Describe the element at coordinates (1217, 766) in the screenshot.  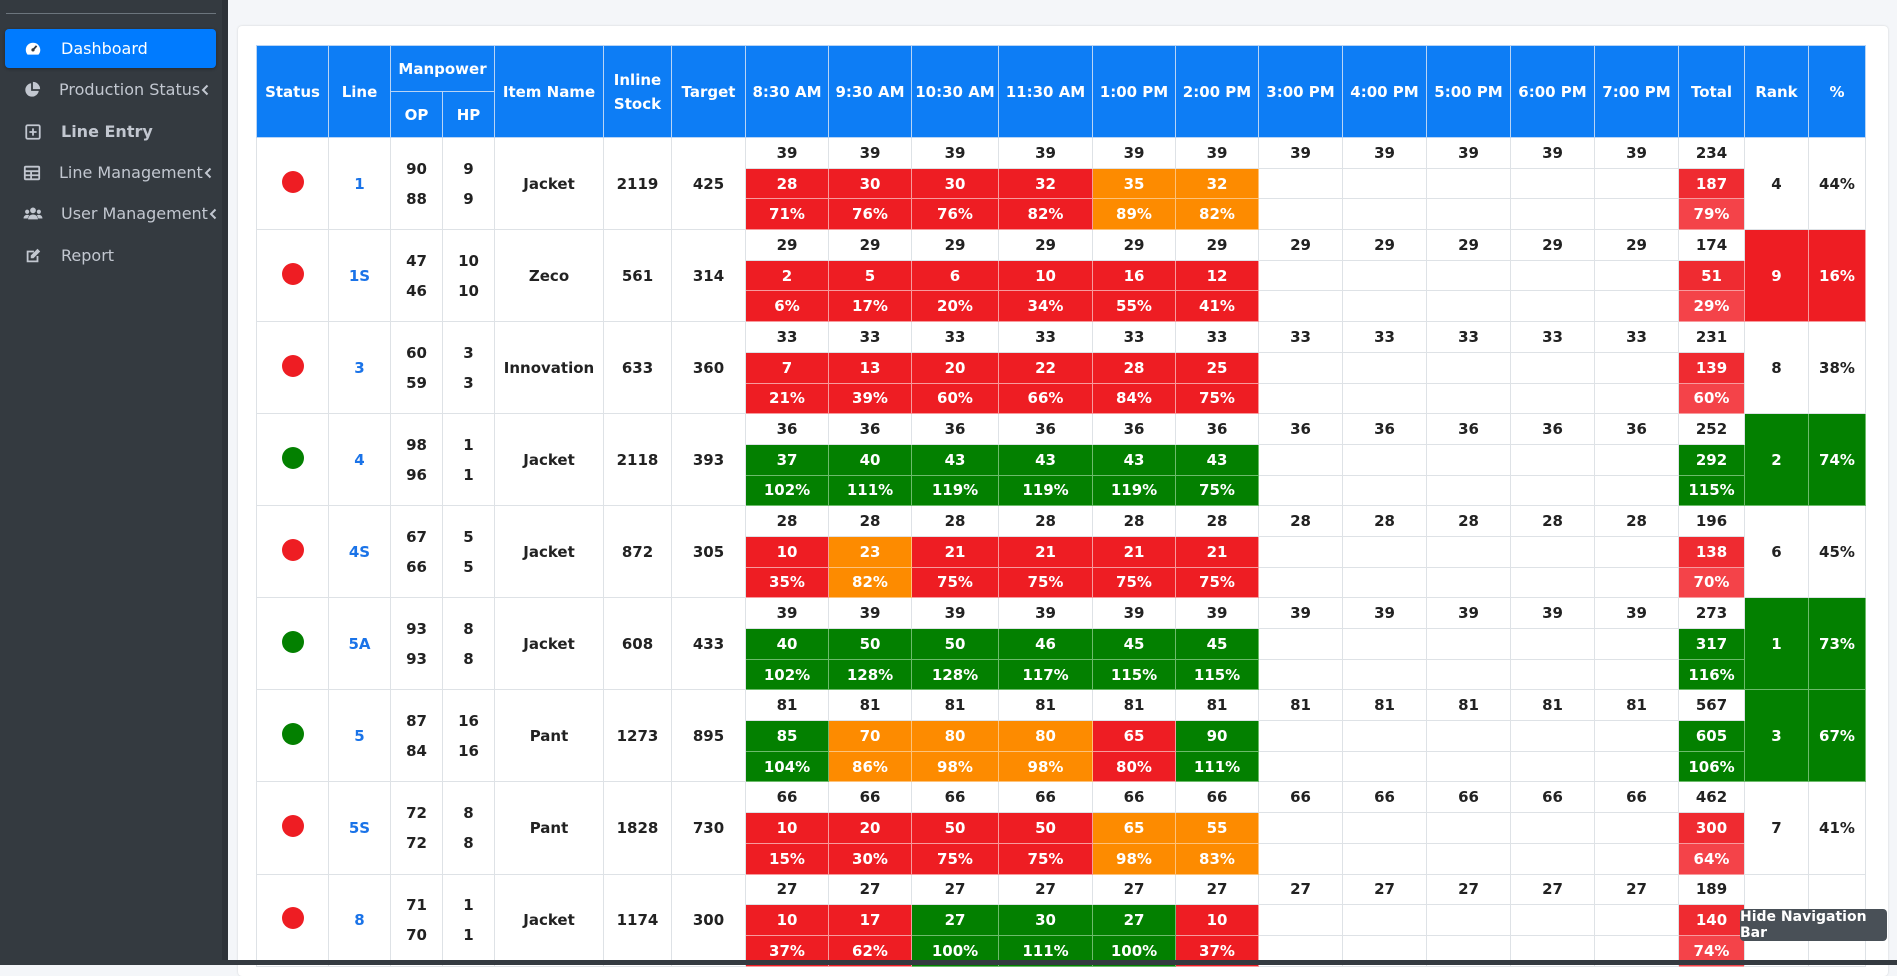
I see `hourly-percent-cell: 111%` at that location.